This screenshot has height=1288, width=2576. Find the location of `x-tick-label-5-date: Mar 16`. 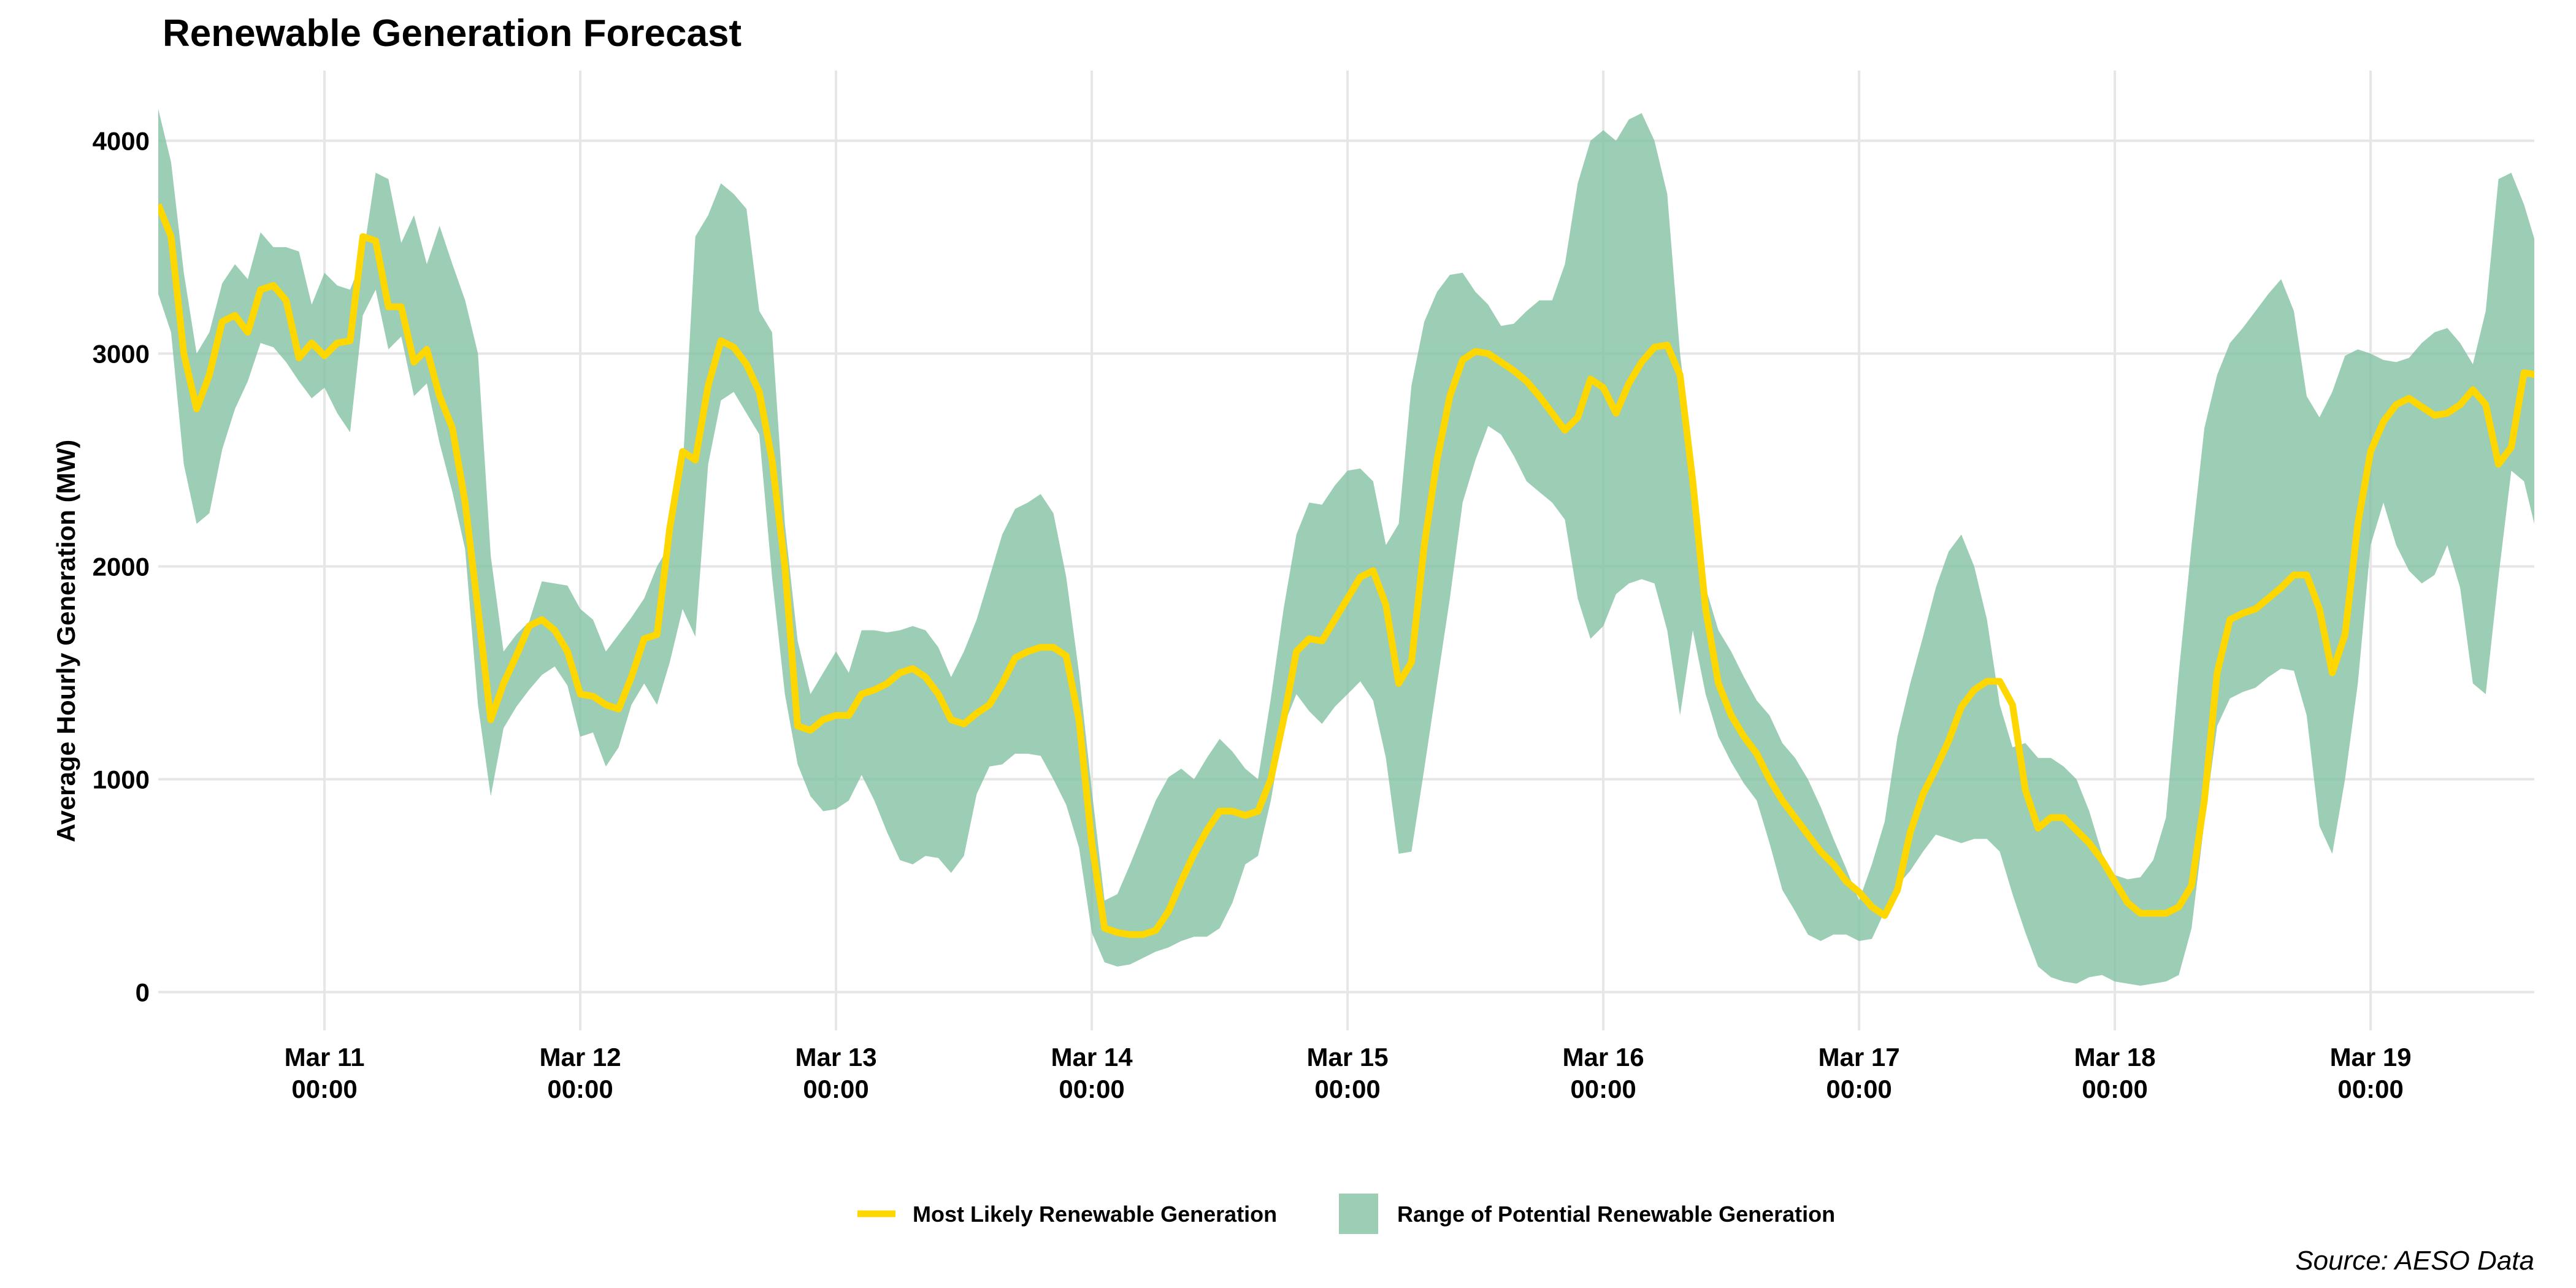

x-tick-label-5-date: Mar 16 is located at coordinates (1603, 1057).